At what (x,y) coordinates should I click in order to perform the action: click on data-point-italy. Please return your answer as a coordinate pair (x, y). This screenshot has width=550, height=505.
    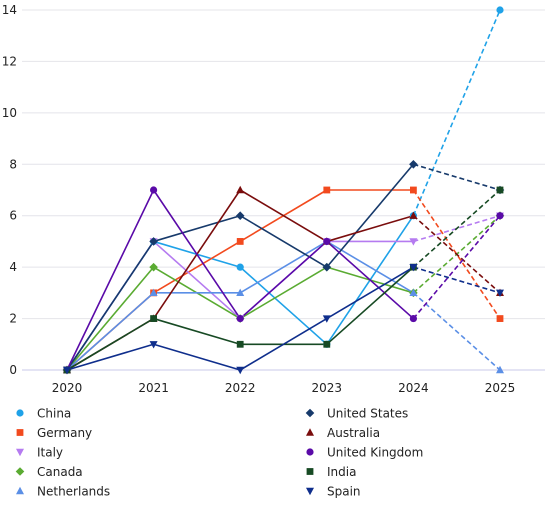
    Looking at the image, I should click on (413, 242).